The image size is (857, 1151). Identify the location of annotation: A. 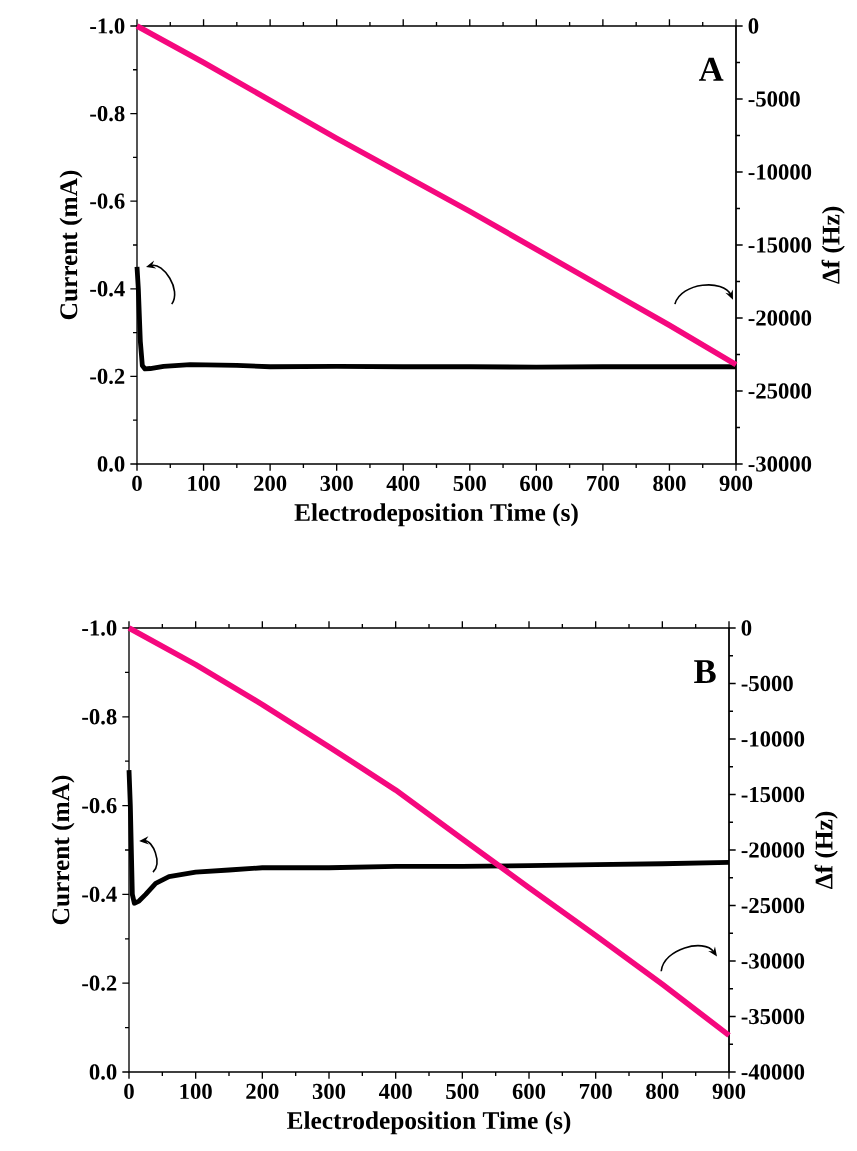
(711, 69).